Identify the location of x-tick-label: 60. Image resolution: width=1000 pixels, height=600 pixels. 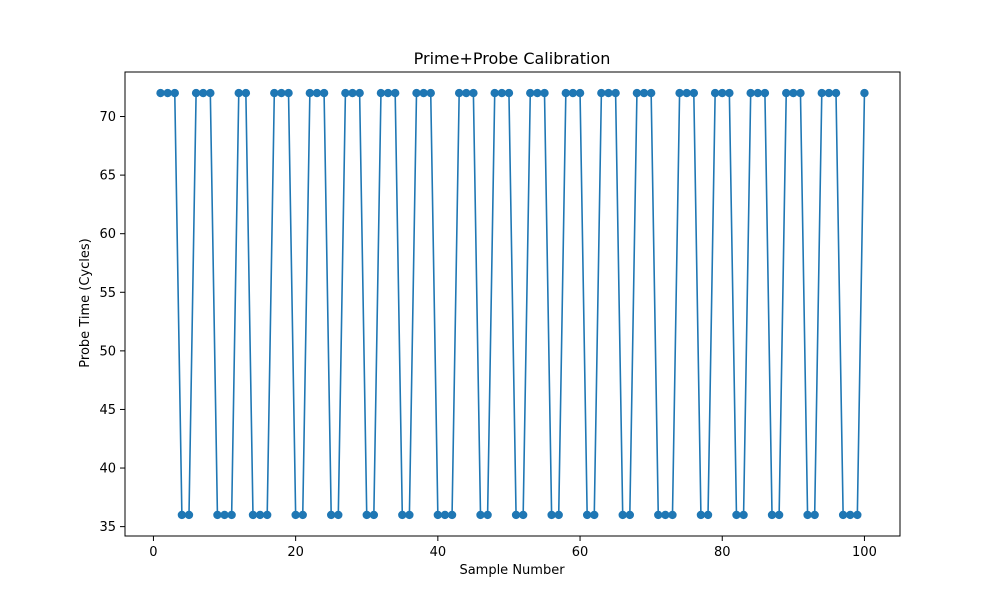
(580, 552).